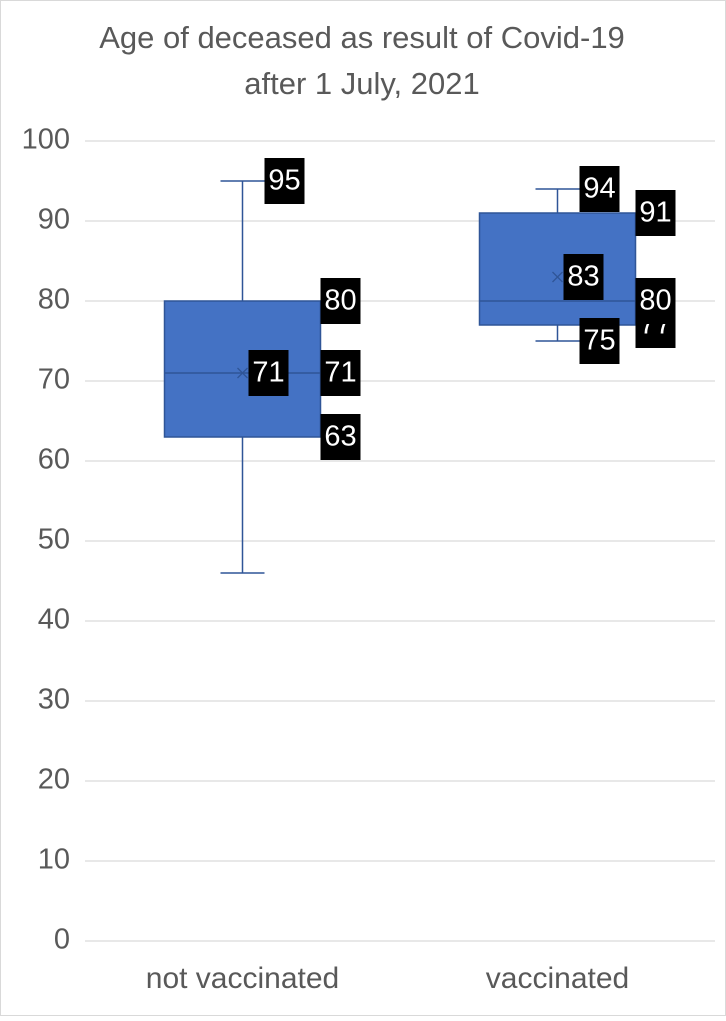 Image resolution: width=726 pixels, height=1021 pixels. I want to click on chart-title: Age of deceased as result of Covid-19, so click(362, 37).